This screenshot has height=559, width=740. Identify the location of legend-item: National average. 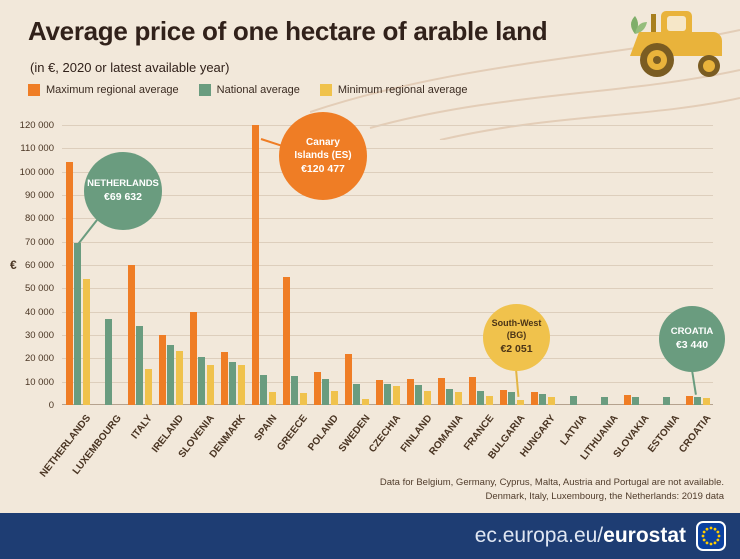
(249, 90).